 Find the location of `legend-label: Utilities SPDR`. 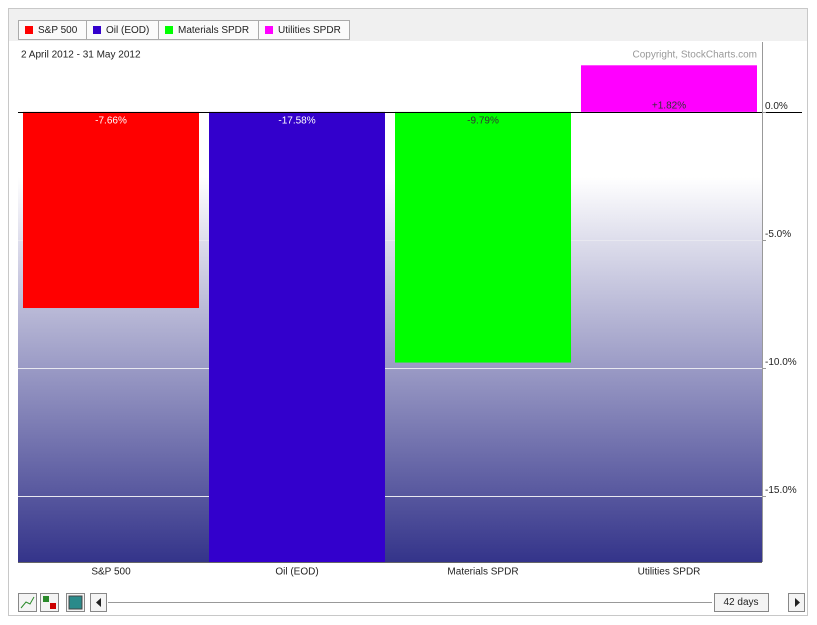

legend-label: Utilities SPDR is located at coordinates (309, 30).